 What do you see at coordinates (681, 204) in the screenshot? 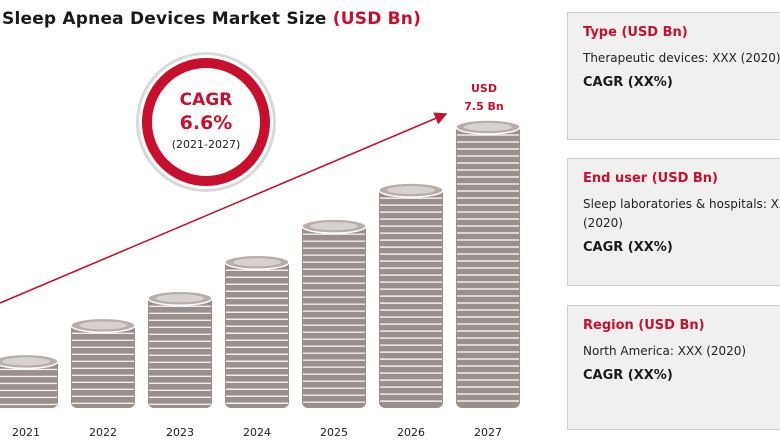
I see `panel-line: Sleep laboratories & hospitals: XXX` at bounding box center [681, 204].